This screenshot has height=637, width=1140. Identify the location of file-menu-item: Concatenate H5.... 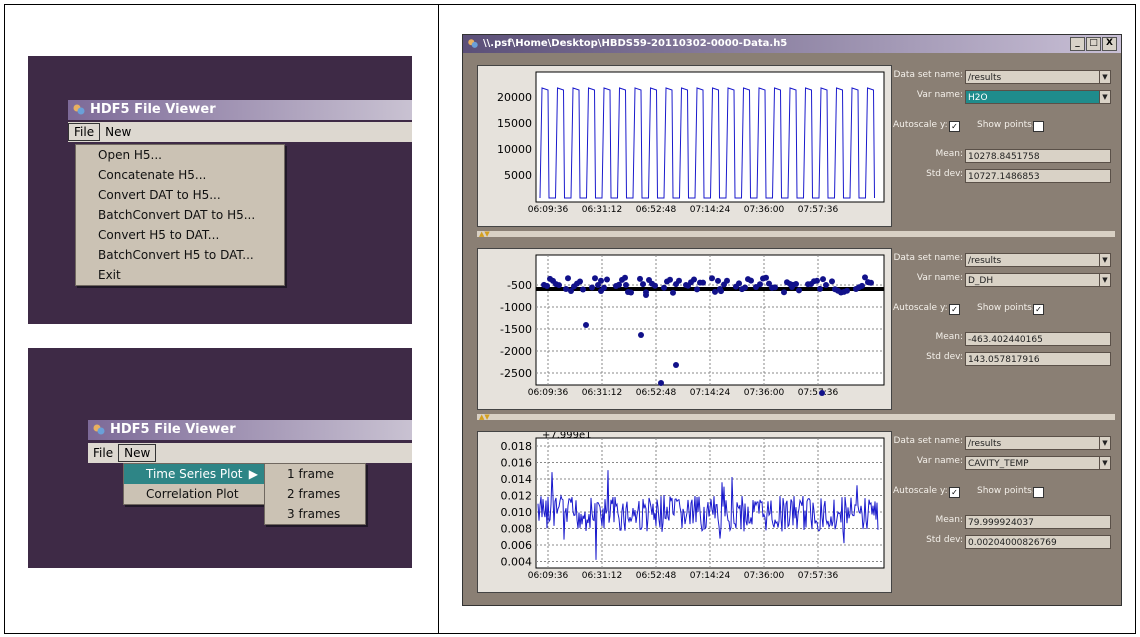
(152, 175).